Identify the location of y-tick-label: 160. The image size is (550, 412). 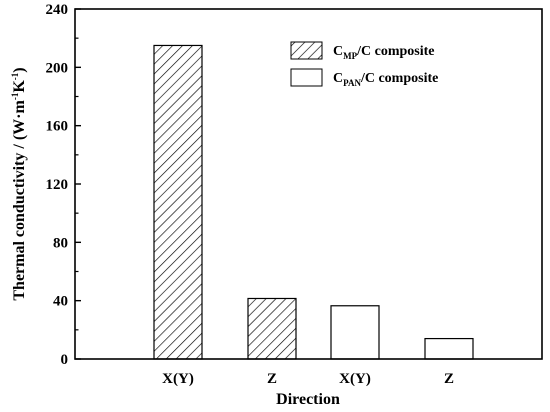
(57, 127).